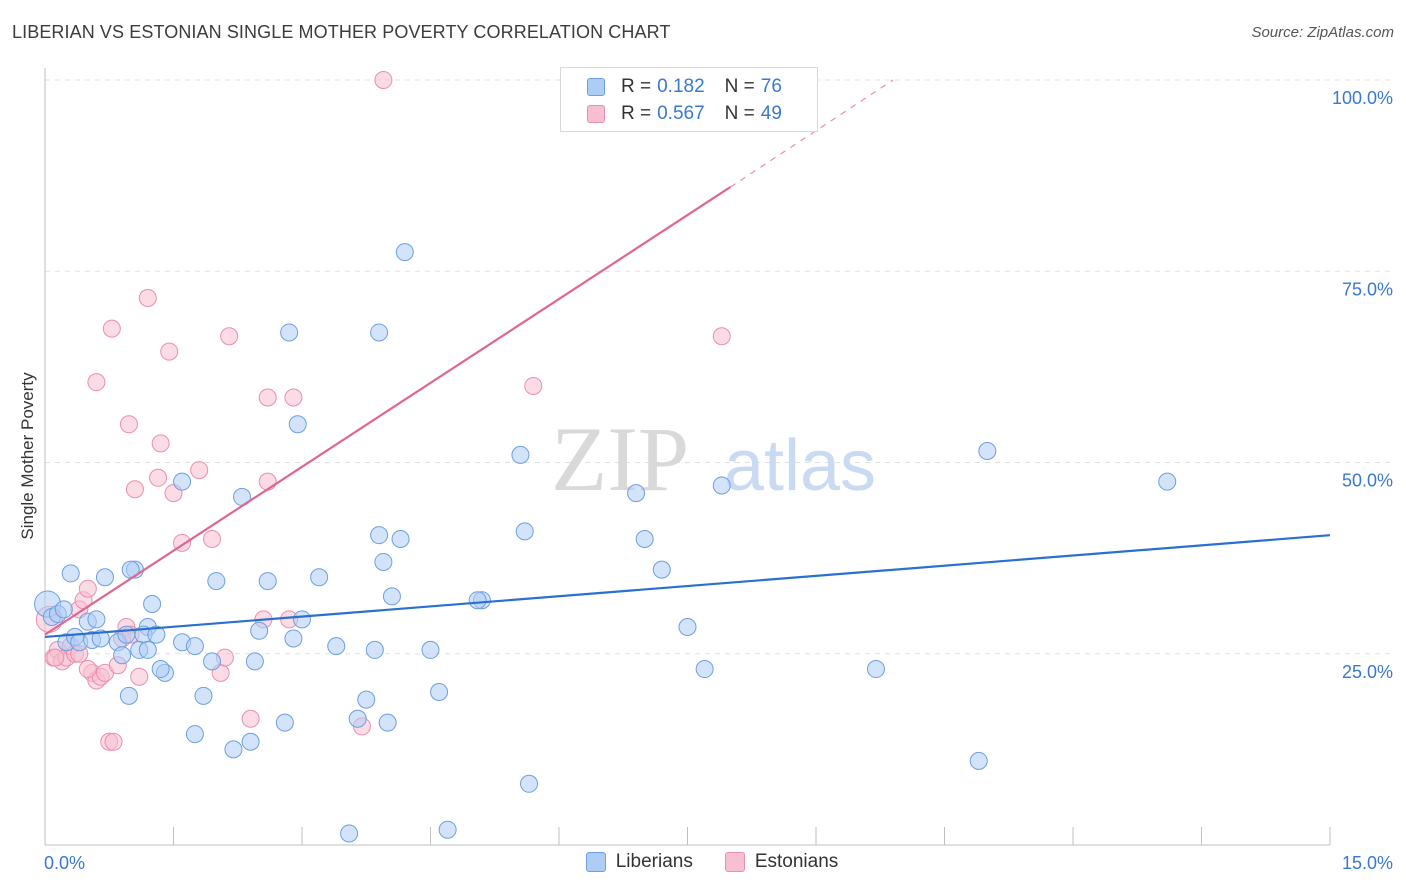  I want to click on legend-row-estonians: R = 0.567 N = 49, so click(684, 114).